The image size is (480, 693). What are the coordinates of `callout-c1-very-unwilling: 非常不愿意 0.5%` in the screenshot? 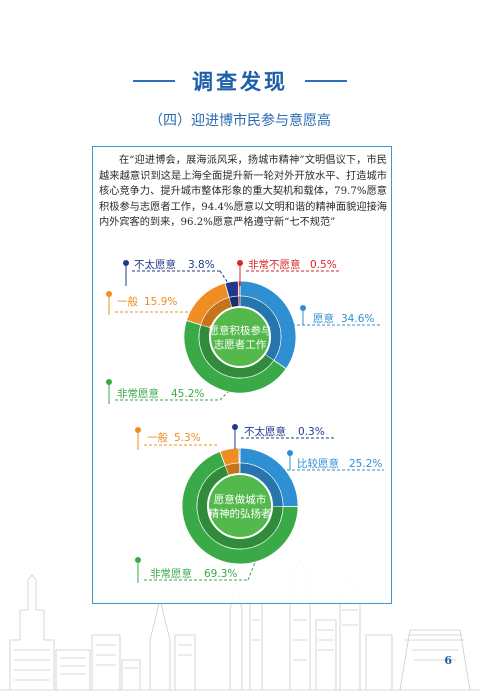 It's located at (288, 272).